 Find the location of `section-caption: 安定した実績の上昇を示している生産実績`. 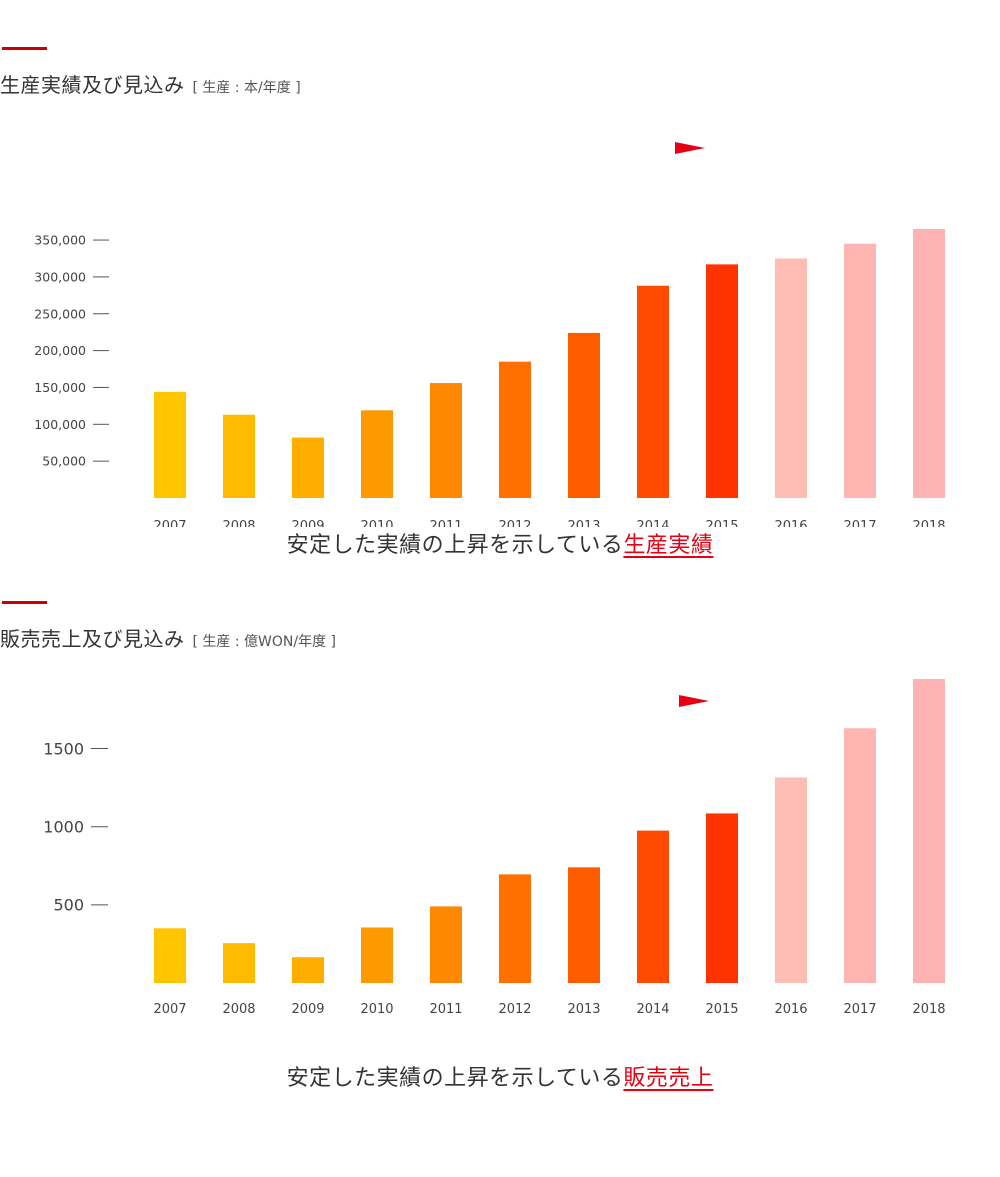

section-caption: 安定した実績の上昇を示している生産実績 is located at coordinates (500, 543).